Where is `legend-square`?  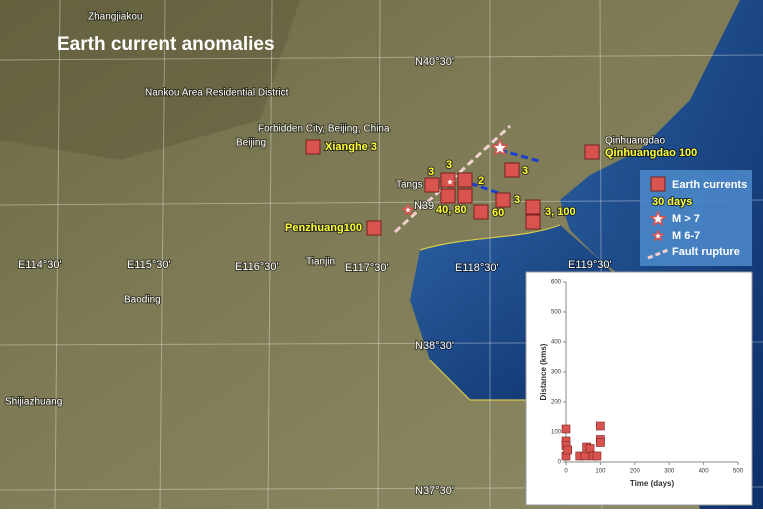 legend-square is located at coordinates (658, 184).